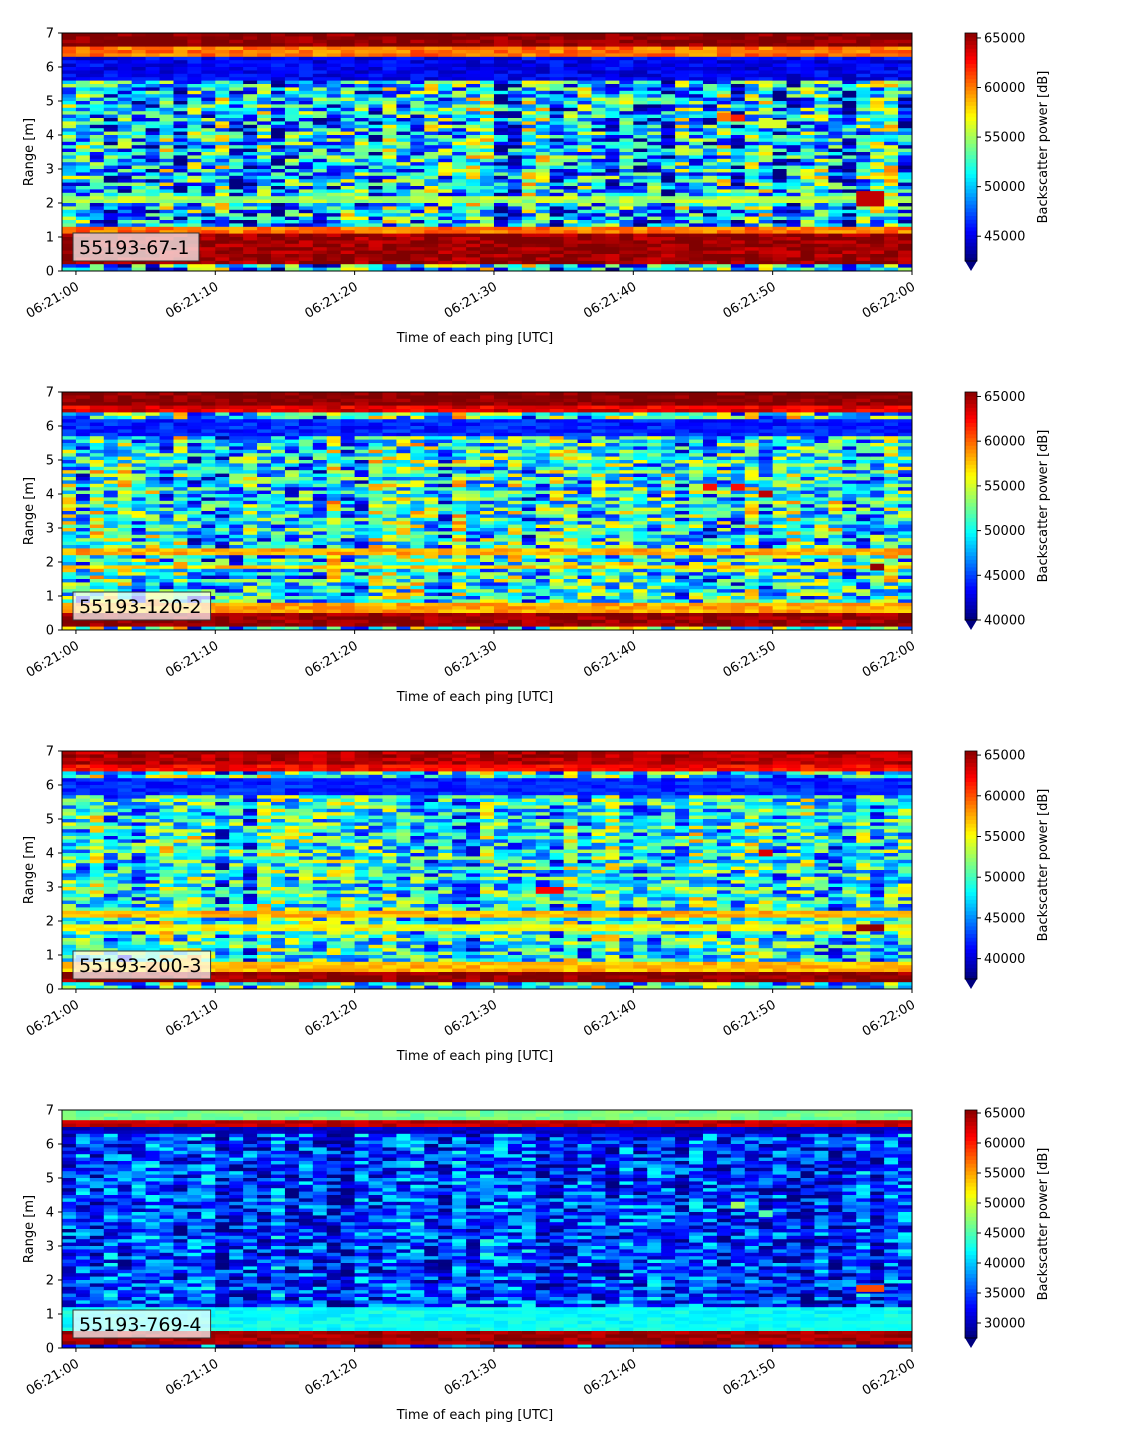 The image size is (1140, 1436). I want to click on colorbar-segment, so click(971, 35).